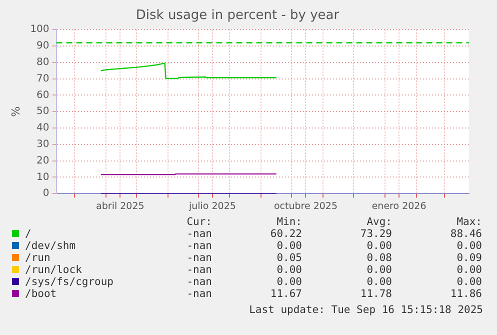 This screenshot has width=497, height=335. What do you see at coordinates (69, 282) in the screenshot?
I see `legend-label: /sys/fs/cgroup` at bounding box center [69, 282].